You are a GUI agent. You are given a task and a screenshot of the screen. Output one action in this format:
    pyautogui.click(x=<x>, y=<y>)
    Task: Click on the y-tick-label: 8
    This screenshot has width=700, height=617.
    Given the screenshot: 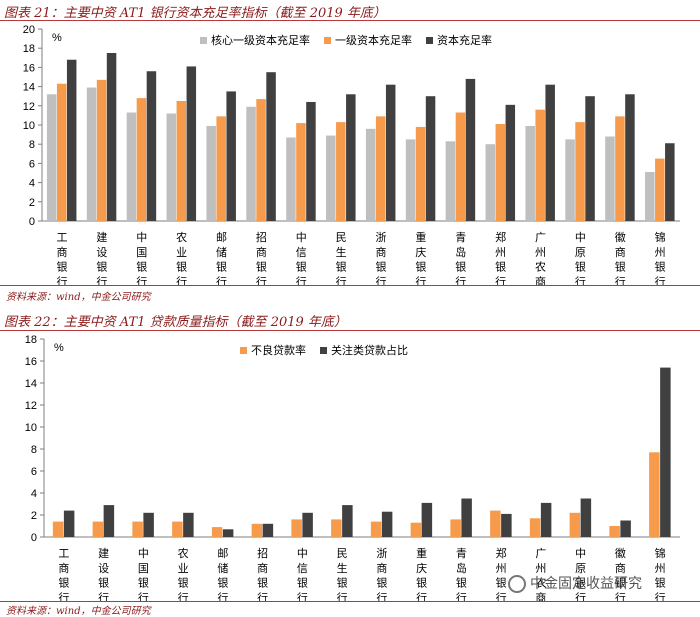 What is the action you would take?
    pyautogui.click(x=34, y=450)
    